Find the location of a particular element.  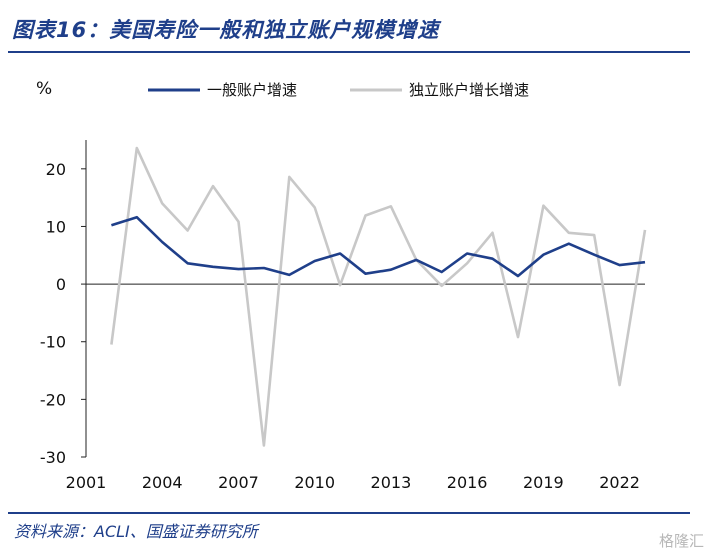

x-axis-ticks: 2001 2004 2007 2010 2013 2016 2019 2022 is located at coordinates (353, 482).